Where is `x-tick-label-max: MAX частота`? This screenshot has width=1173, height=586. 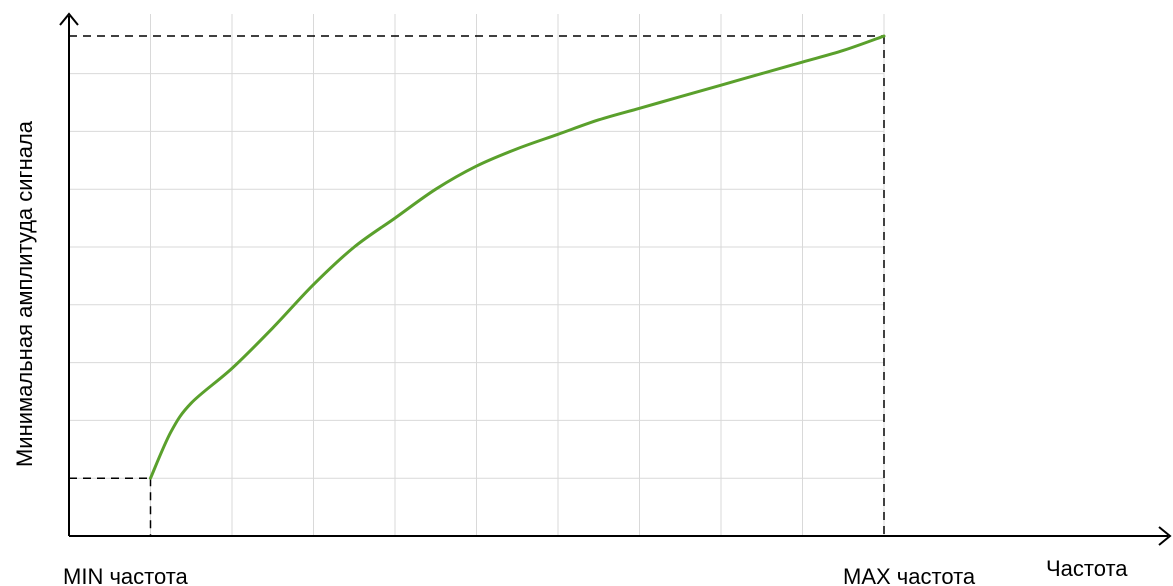 x-tick-label-max: MAX частота is located at coordinates (909, 575).